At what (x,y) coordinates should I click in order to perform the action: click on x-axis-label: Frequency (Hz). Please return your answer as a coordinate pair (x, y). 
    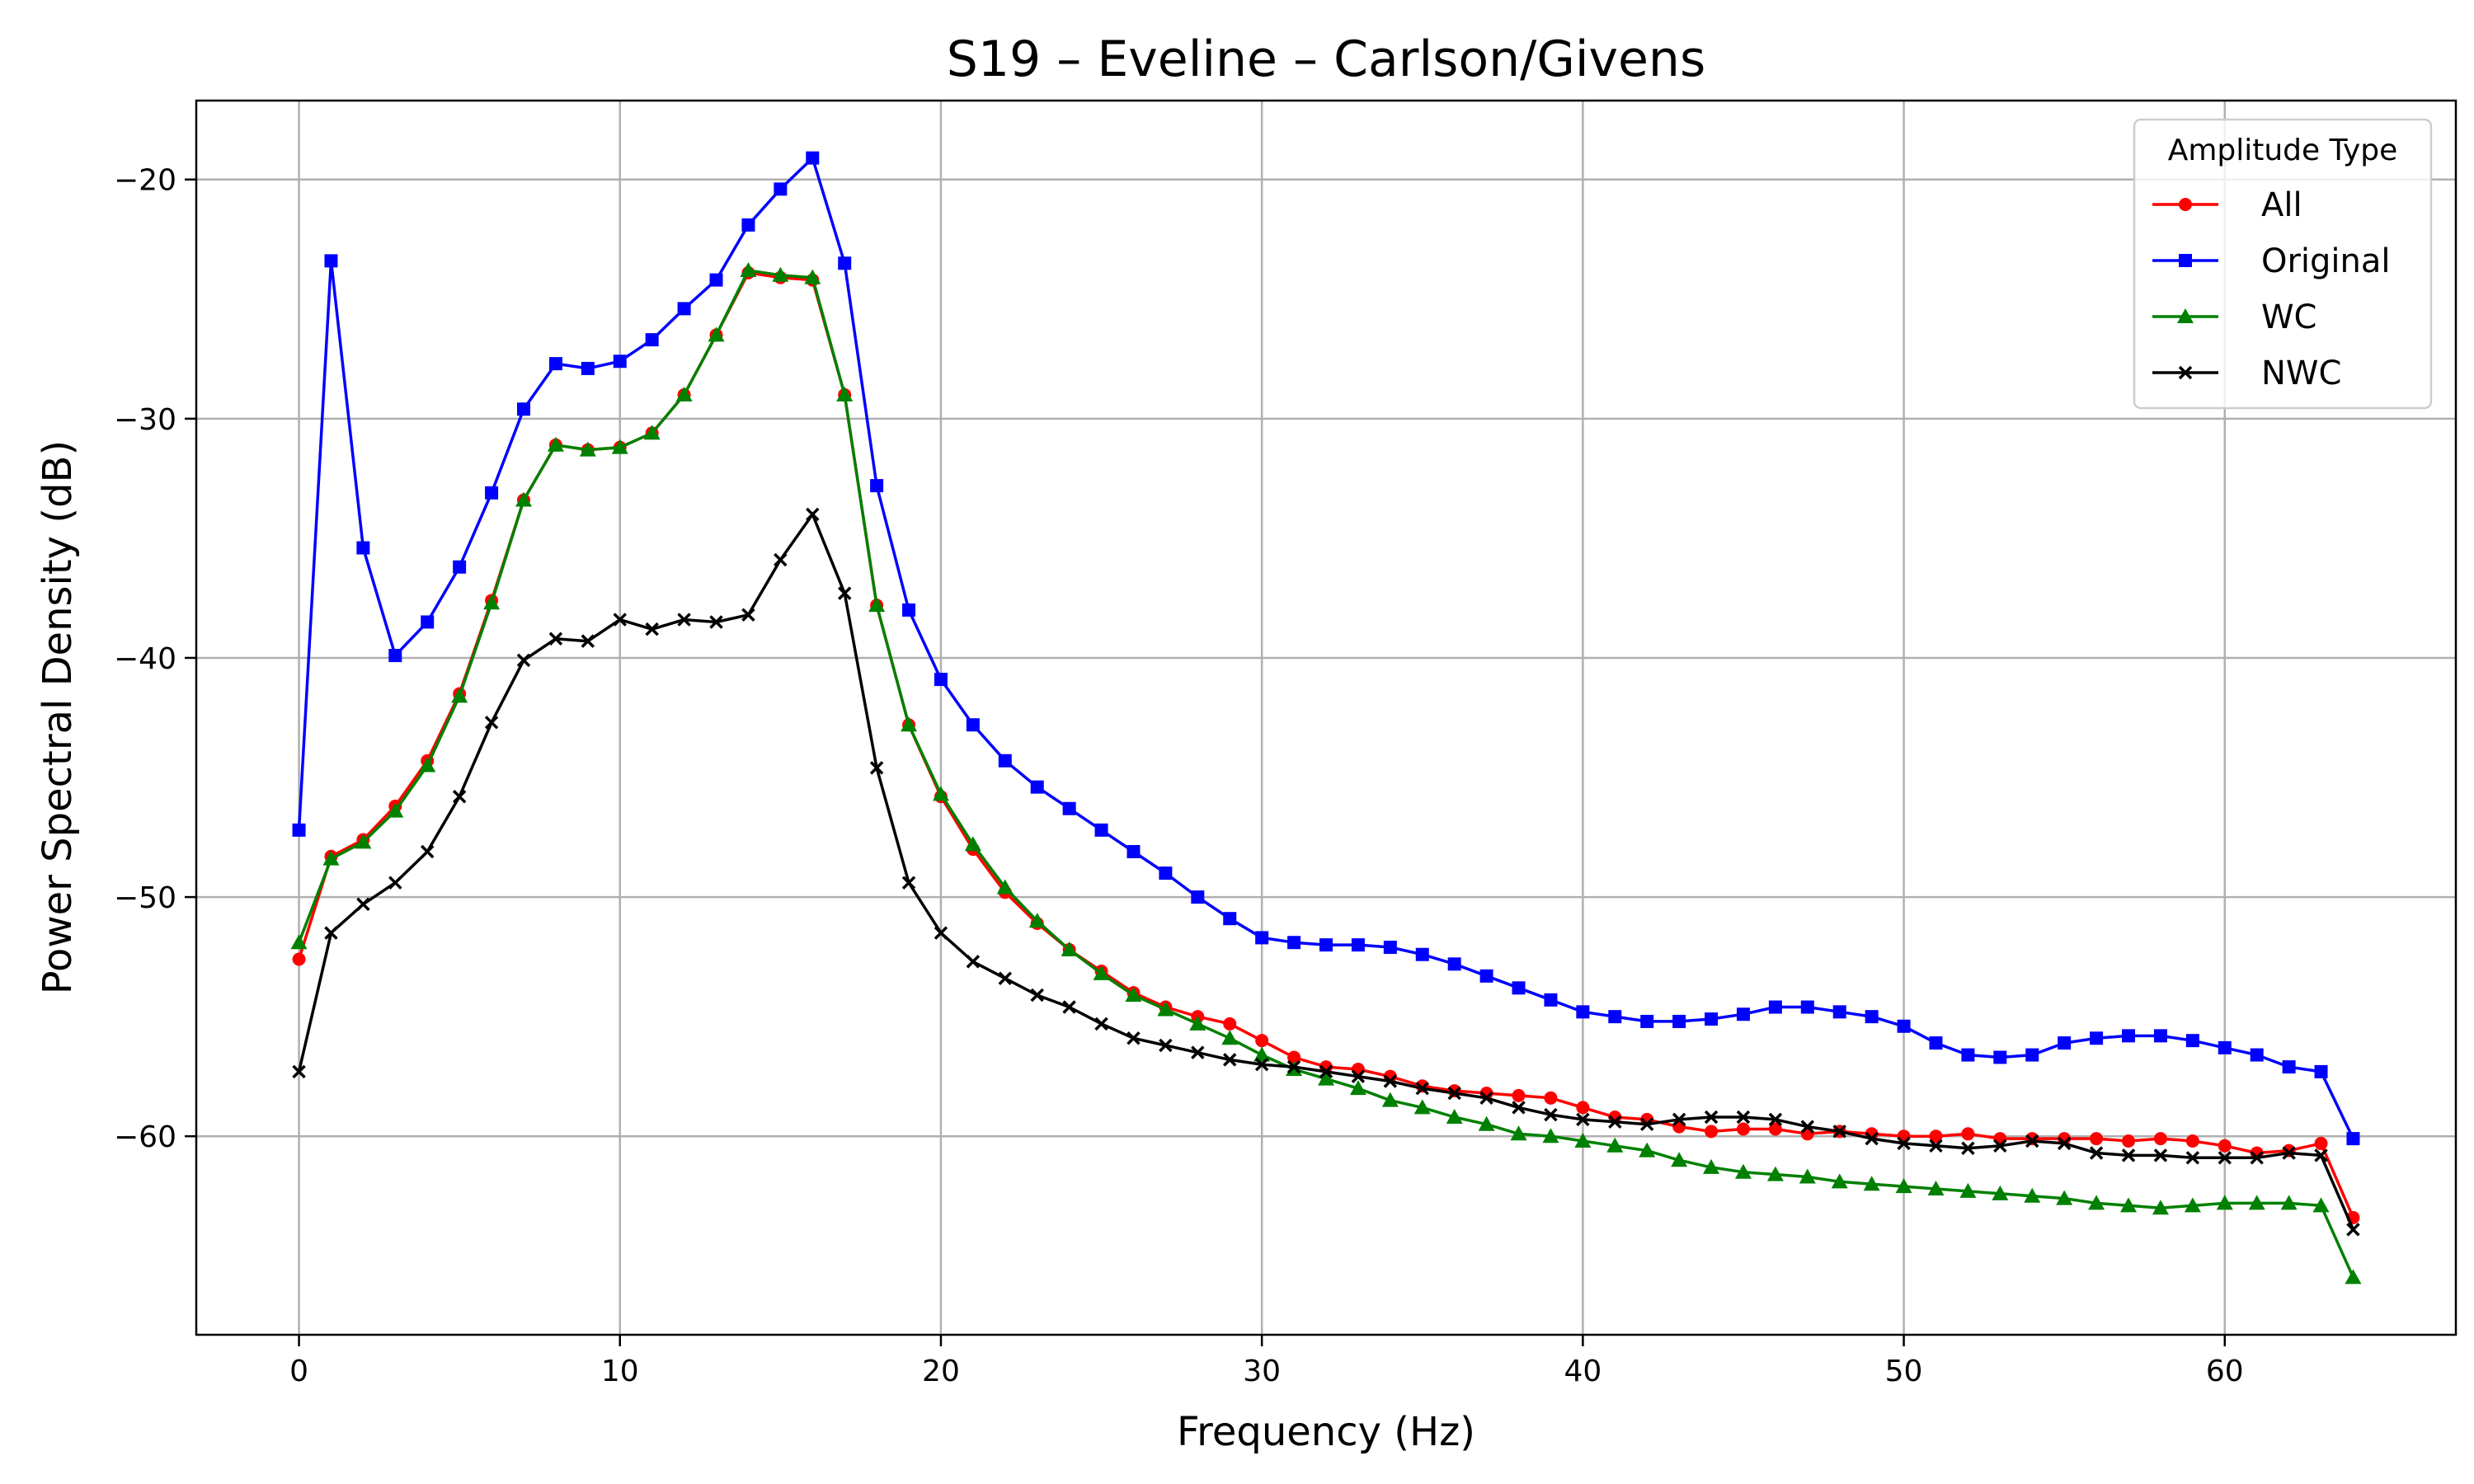
    Looking at the image, I should click on (1326, 1432).